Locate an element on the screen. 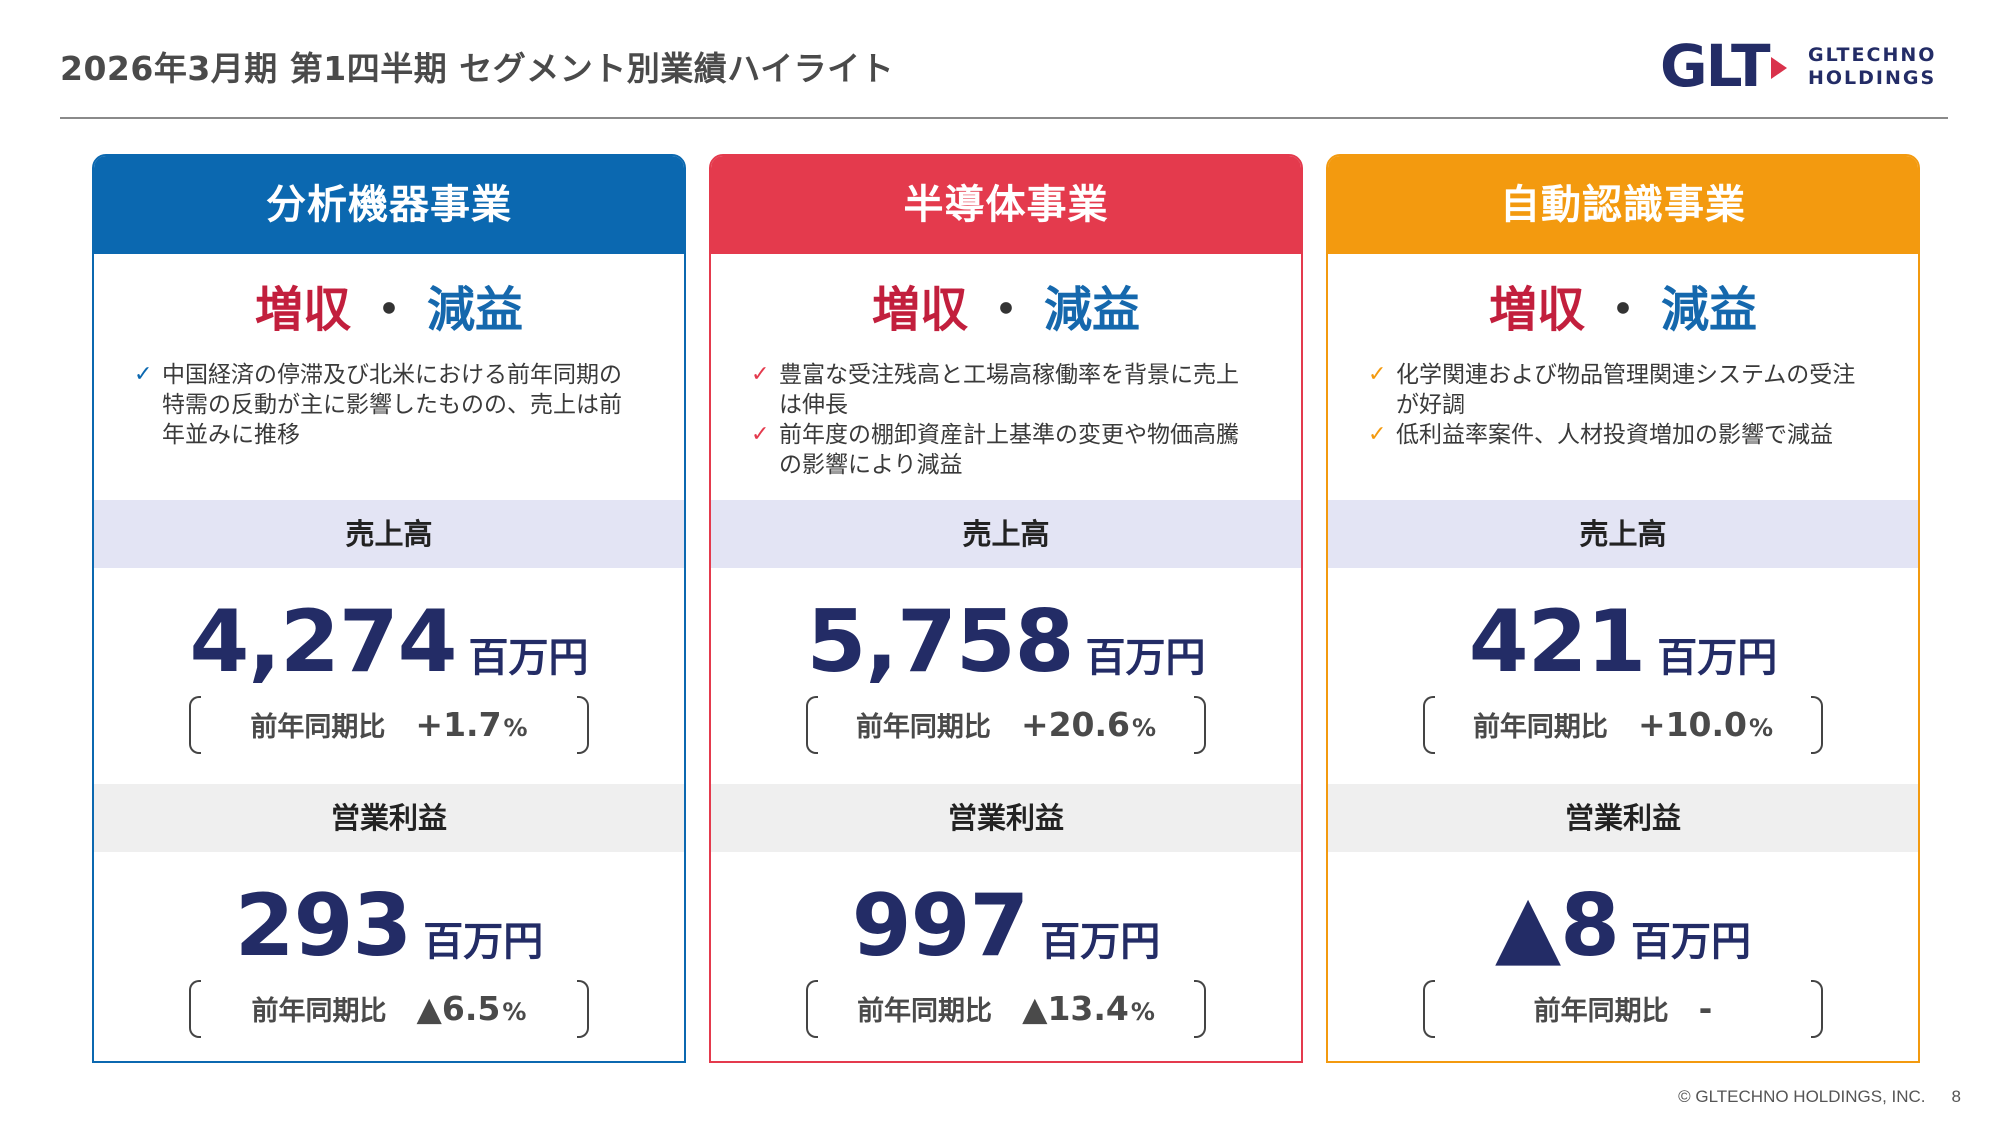 Image resolution: width=2001 pixels, height=1125 pixels. header-divider is located at coordinates (1004, 118).